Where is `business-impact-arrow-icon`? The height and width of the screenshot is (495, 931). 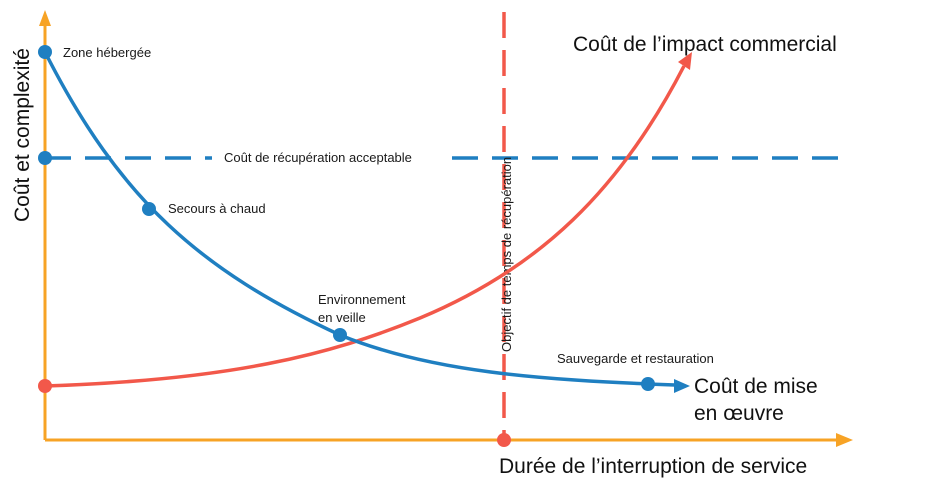
business-impact-arrow-icon is located at coordinates (685, 61).